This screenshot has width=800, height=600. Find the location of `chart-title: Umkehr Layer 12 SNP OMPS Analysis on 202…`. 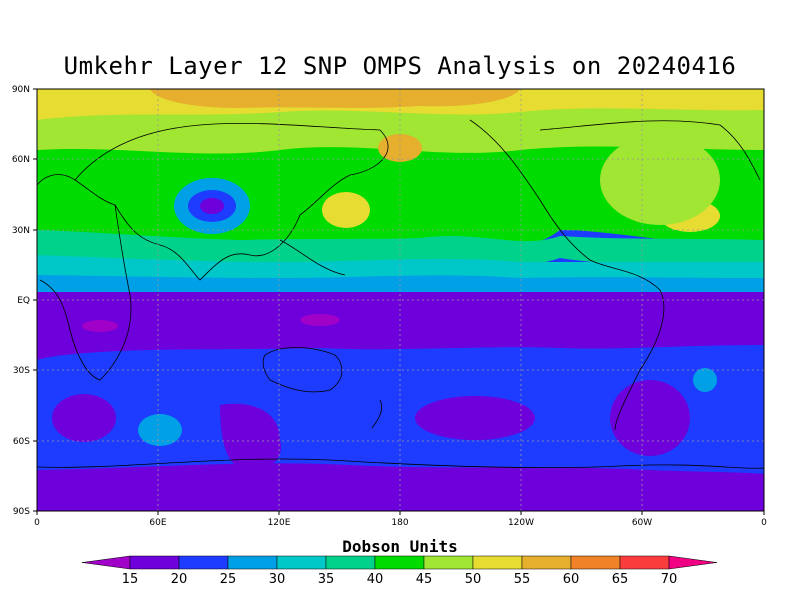

chart-title: Umkehr Layer 12 SNP OMPS Analysis on 202… is located at coordinates (400, 66).